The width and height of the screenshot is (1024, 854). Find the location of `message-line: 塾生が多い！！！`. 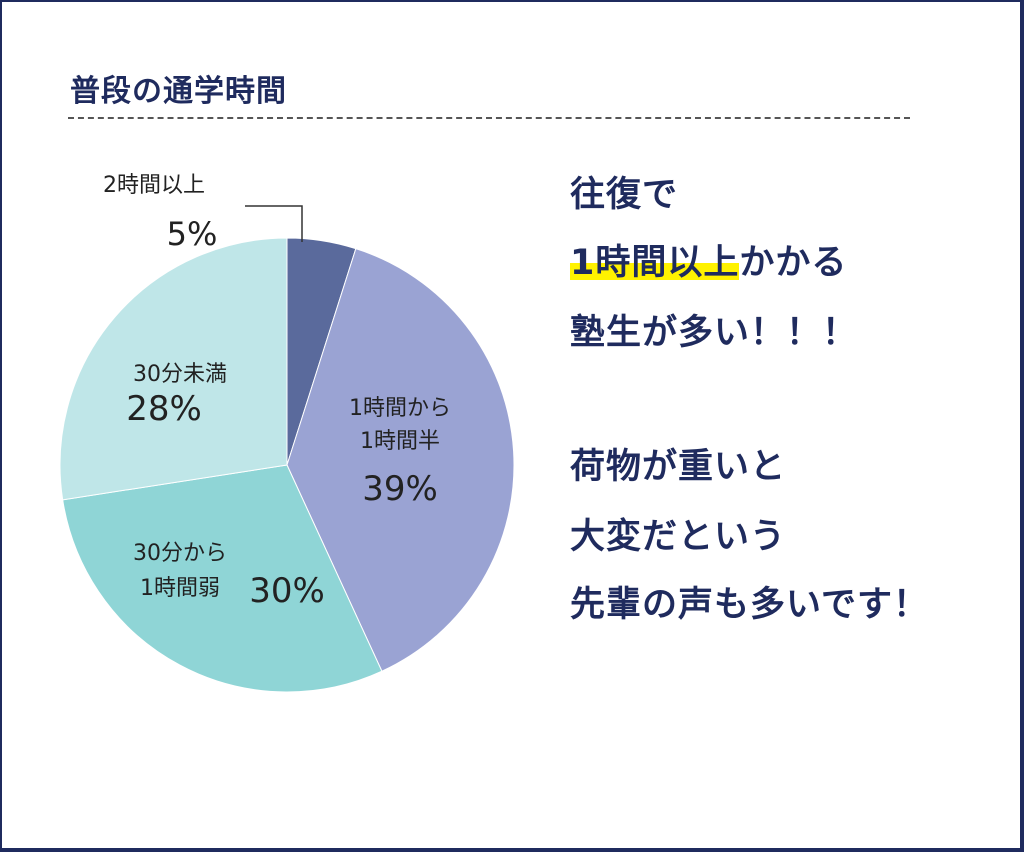

message-line: 塾生が多い！！！ is located at coordinates (714, 333).